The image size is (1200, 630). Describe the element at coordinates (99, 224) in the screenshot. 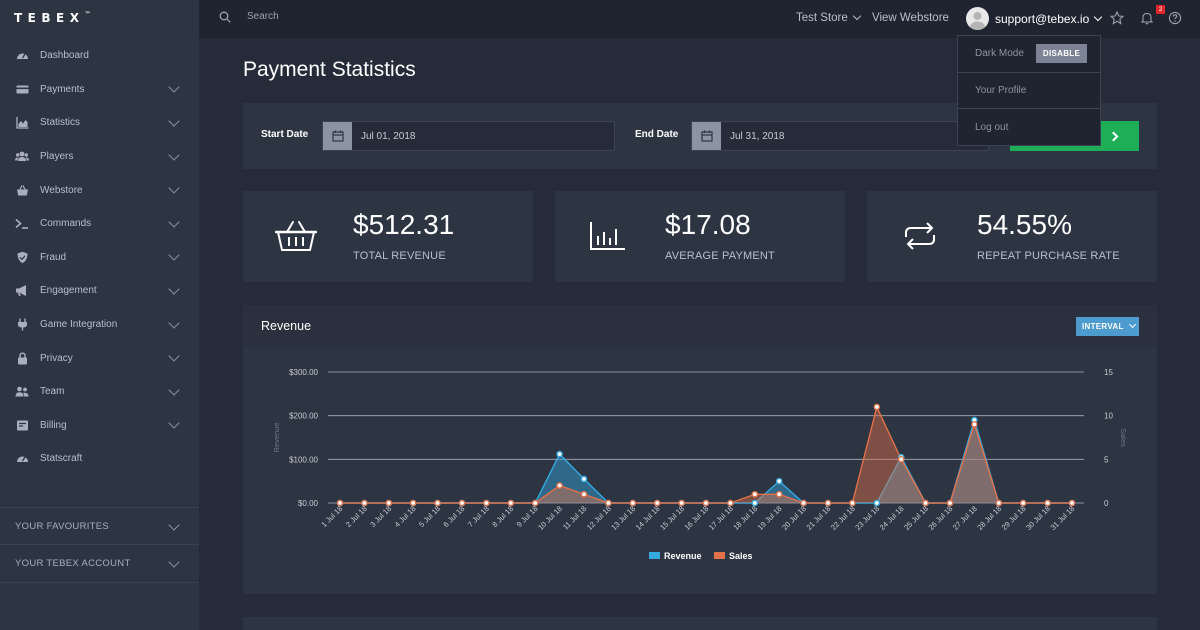

I see `sidebar-item-commands: Commands` at that location.